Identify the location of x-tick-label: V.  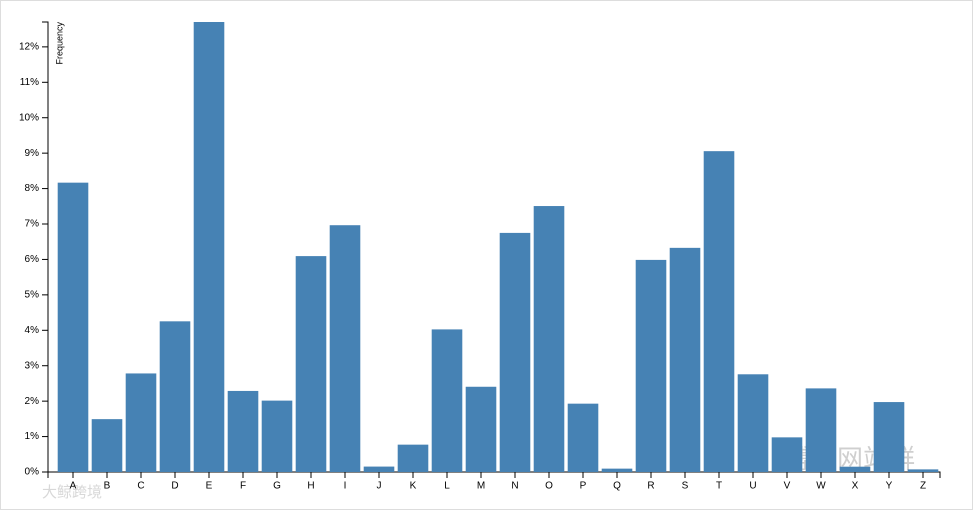
(787, 486).